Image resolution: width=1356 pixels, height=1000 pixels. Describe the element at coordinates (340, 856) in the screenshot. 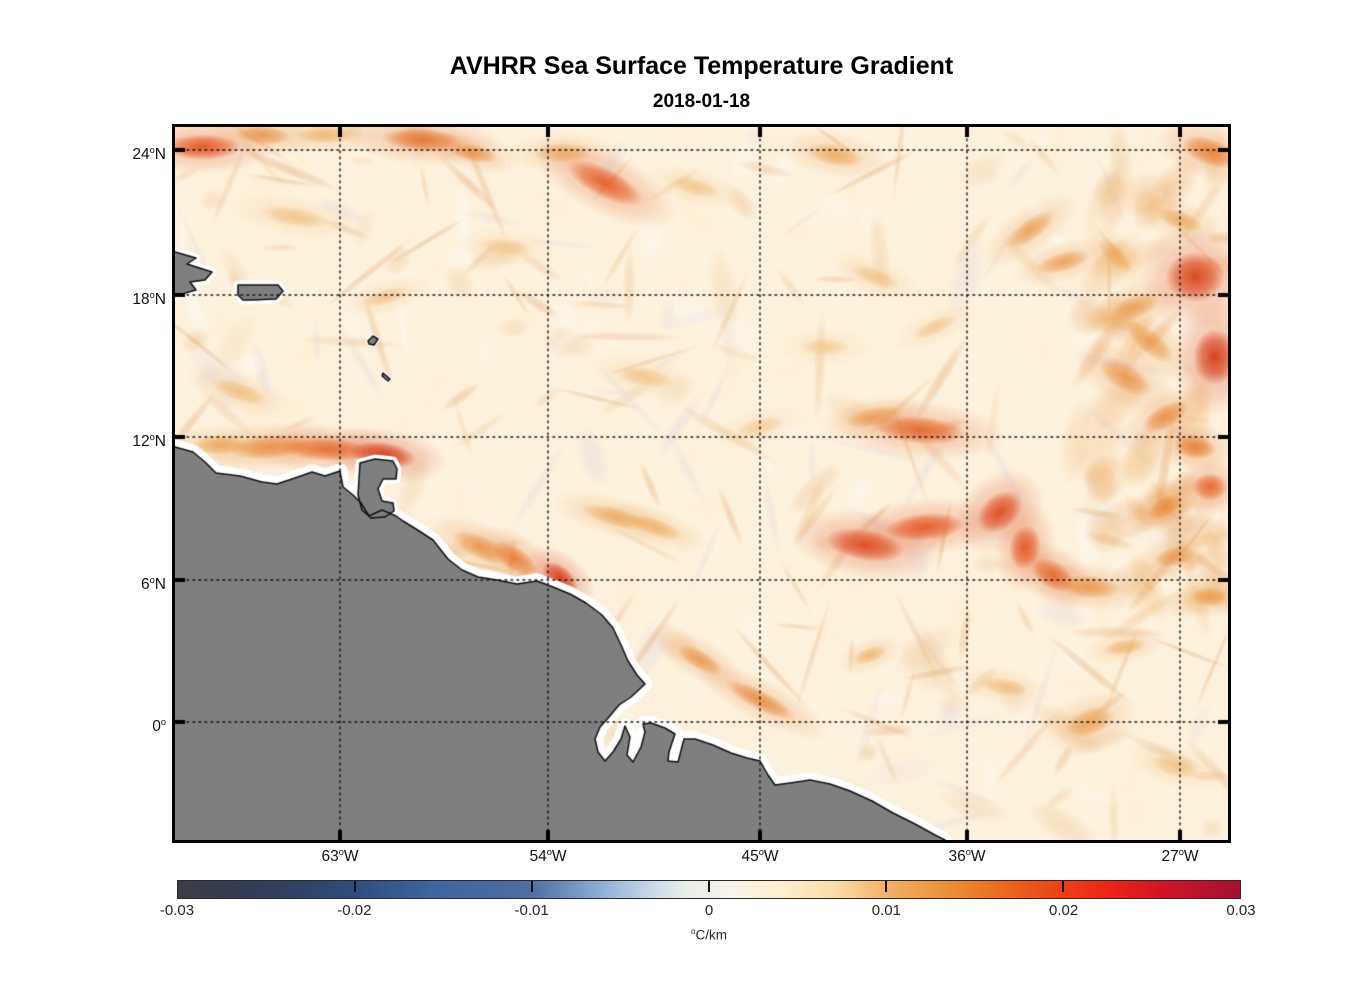

I see `lon-tick-label: 63oW` at that location.